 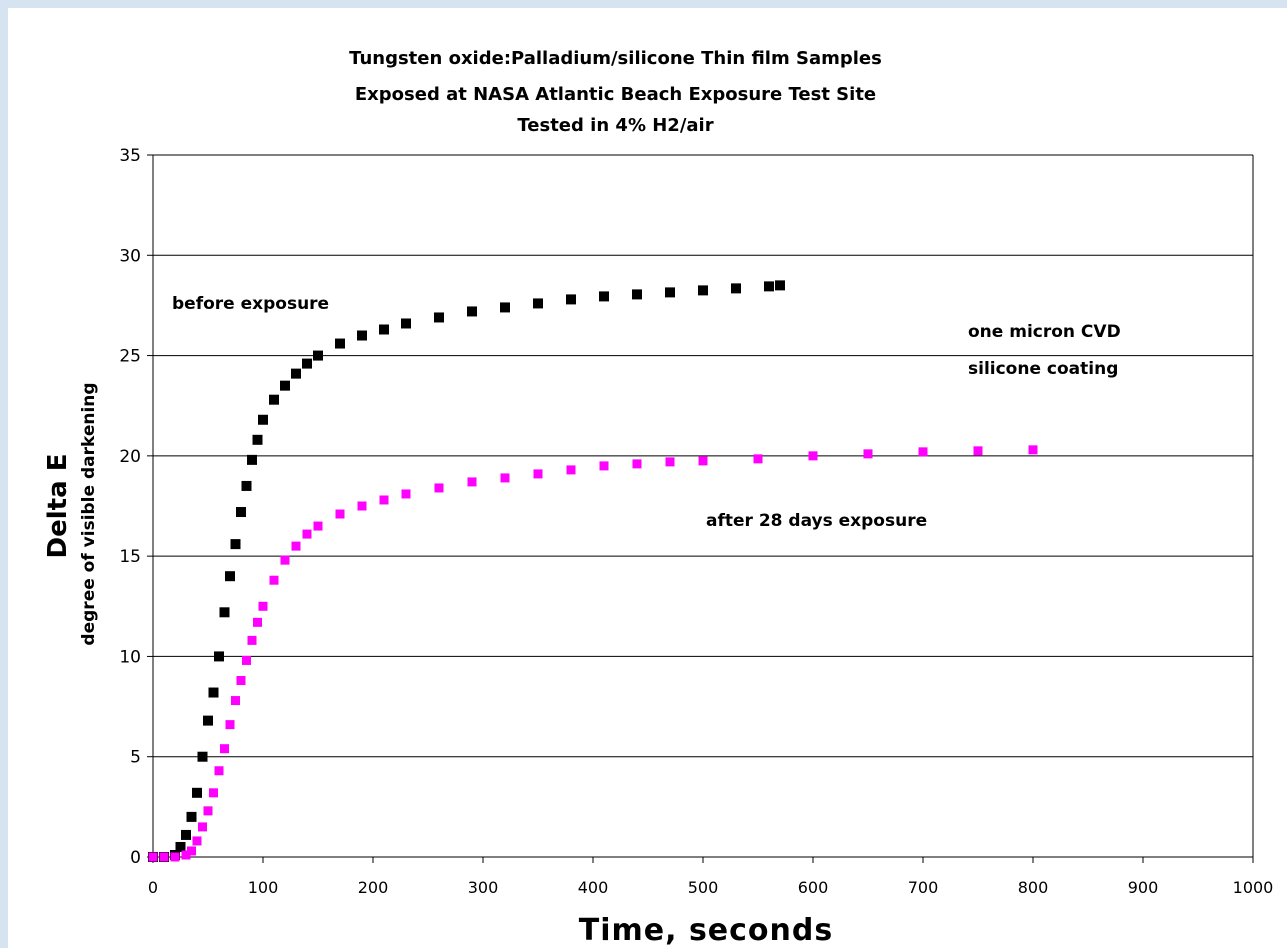 What do you see at coordinates (135, 758) in the screenshot?
I see `ytick-label-5: 5` at bounding box center [135, 758].